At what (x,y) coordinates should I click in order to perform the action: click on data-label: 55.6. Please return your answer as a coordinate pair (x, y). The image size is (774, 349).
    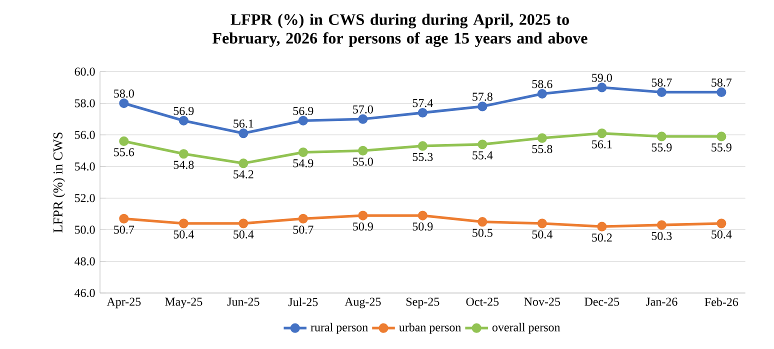
    Looking at the image, I should click on (124, 152).